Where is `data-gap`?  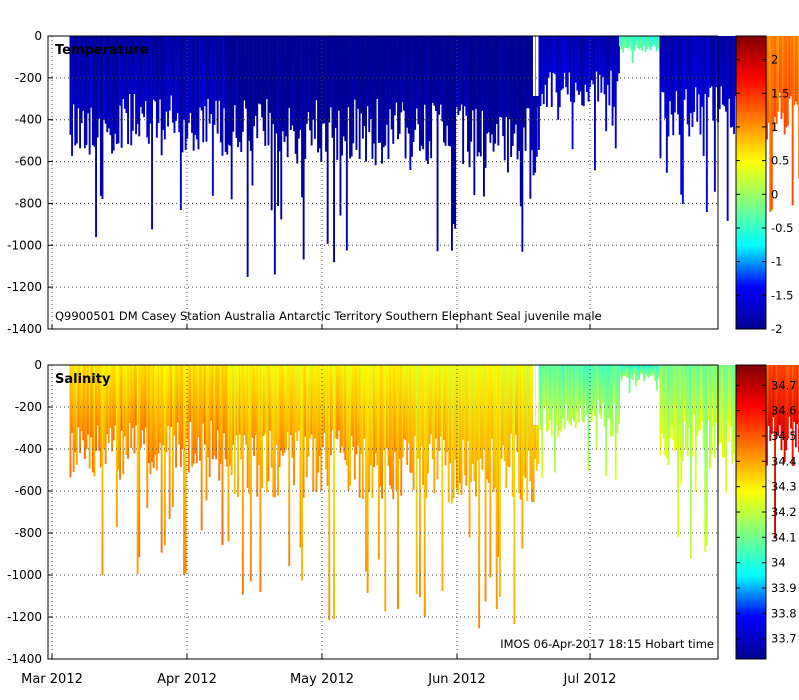
data-gap is located at coordinates (537, 395).